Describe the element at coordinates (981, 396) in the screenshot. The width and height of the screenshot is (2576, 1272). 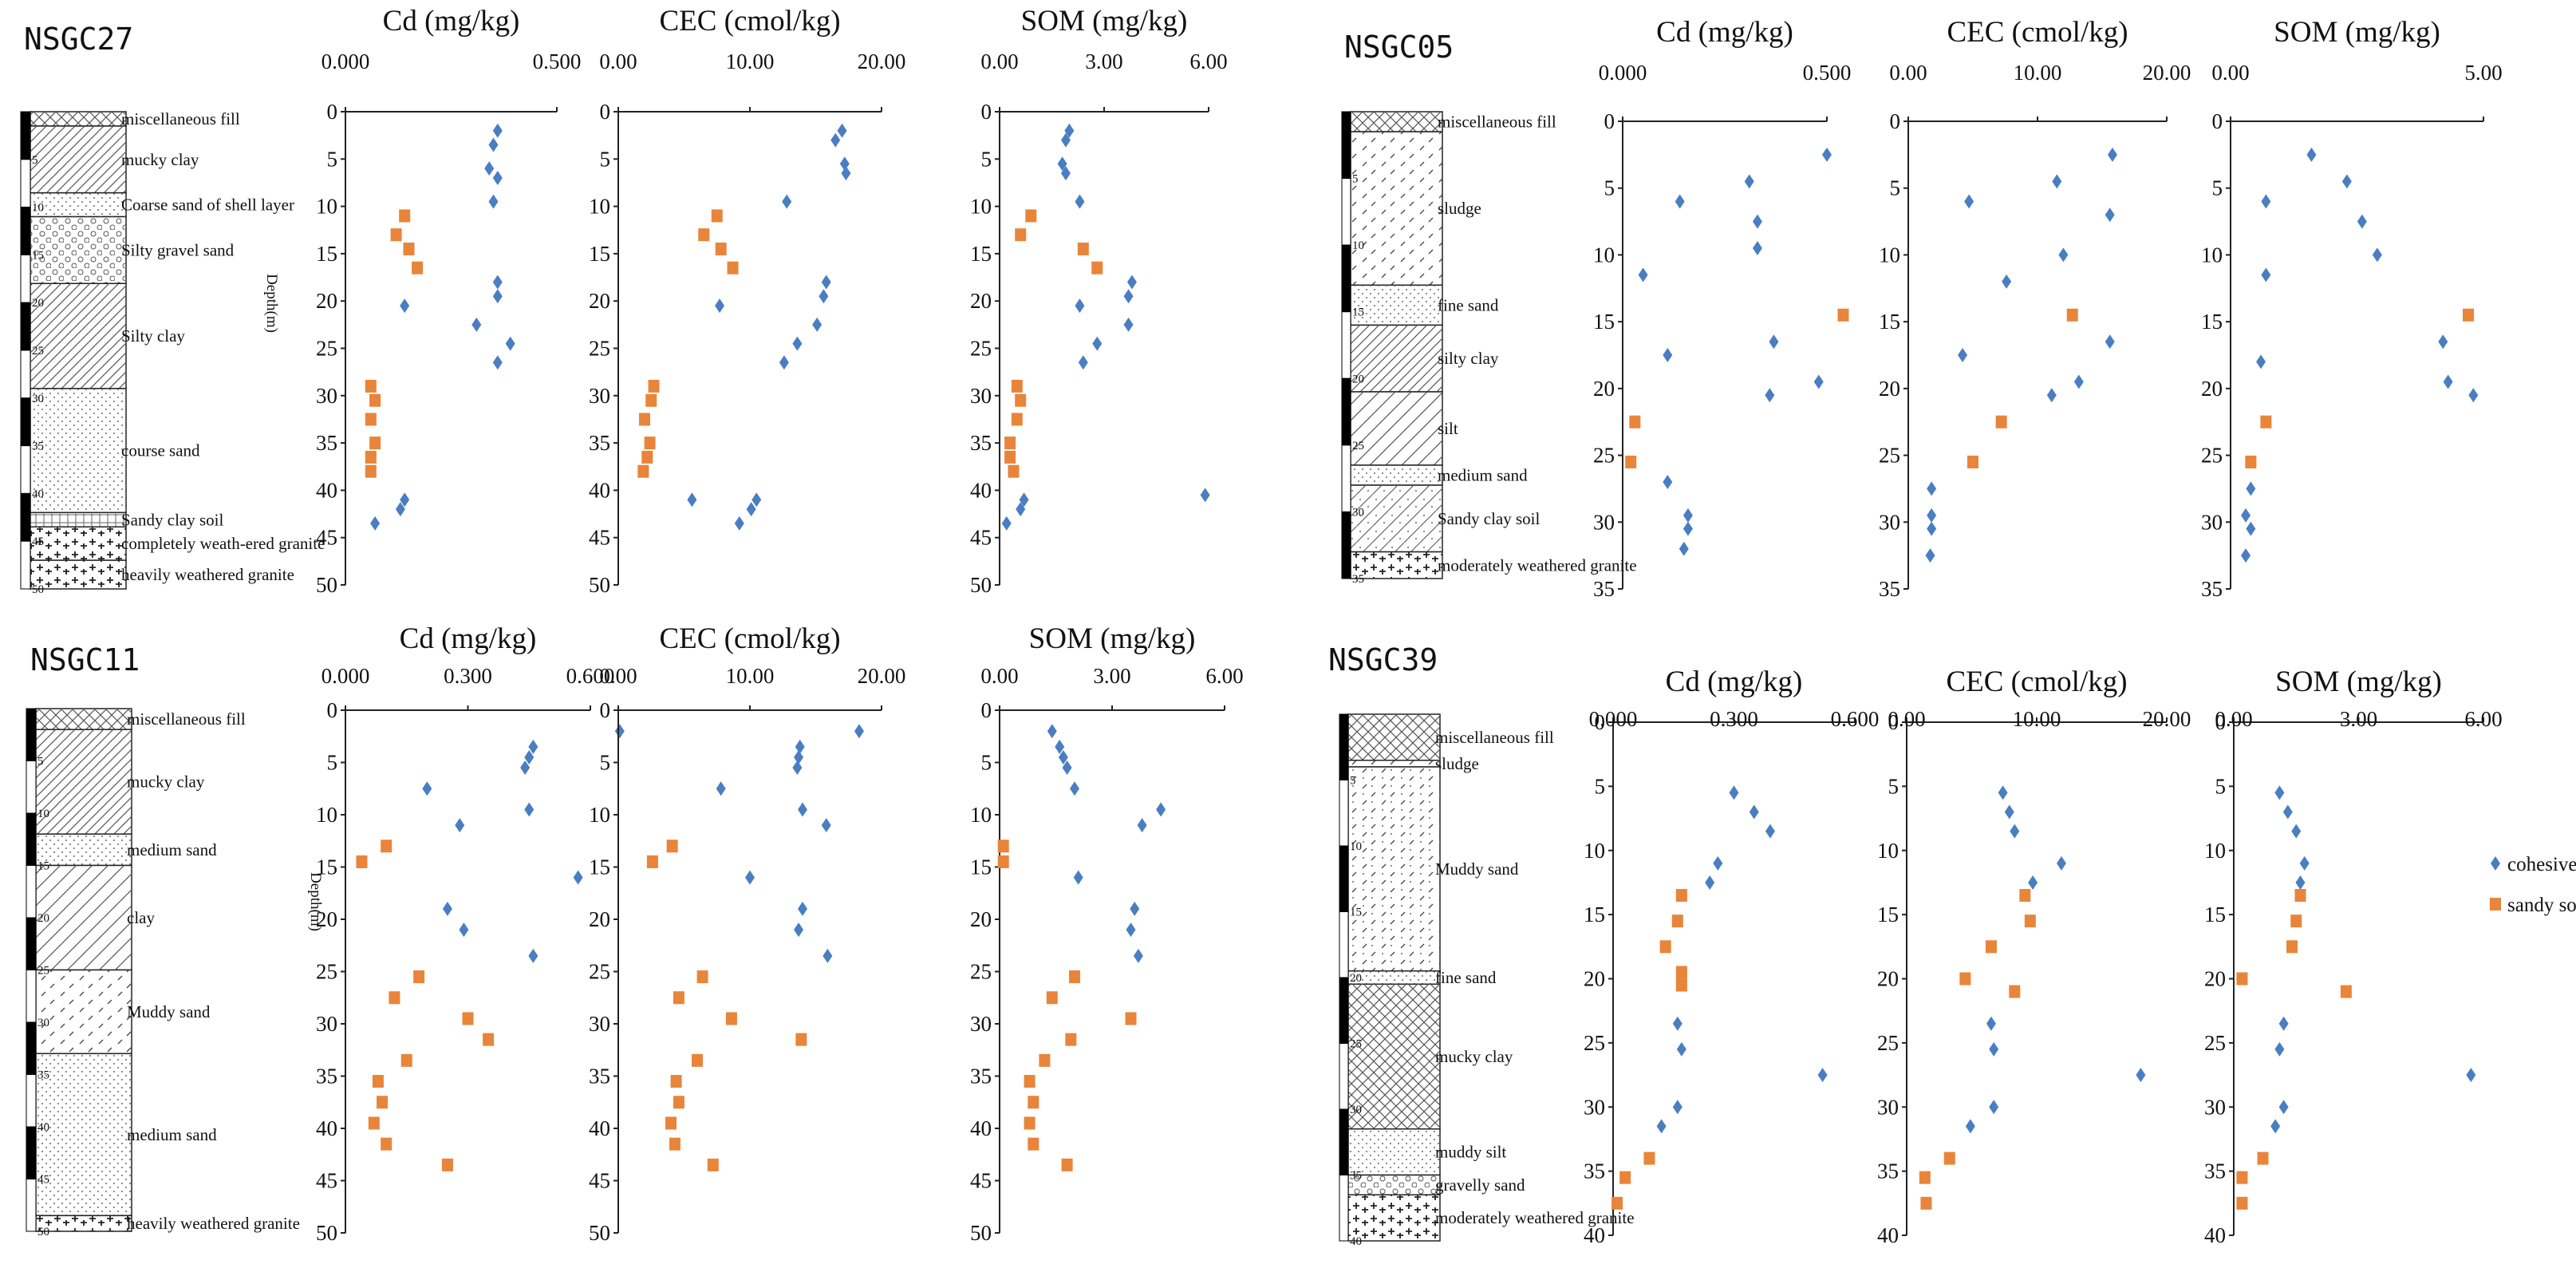
I see `y-tick-label: 30` at that location.